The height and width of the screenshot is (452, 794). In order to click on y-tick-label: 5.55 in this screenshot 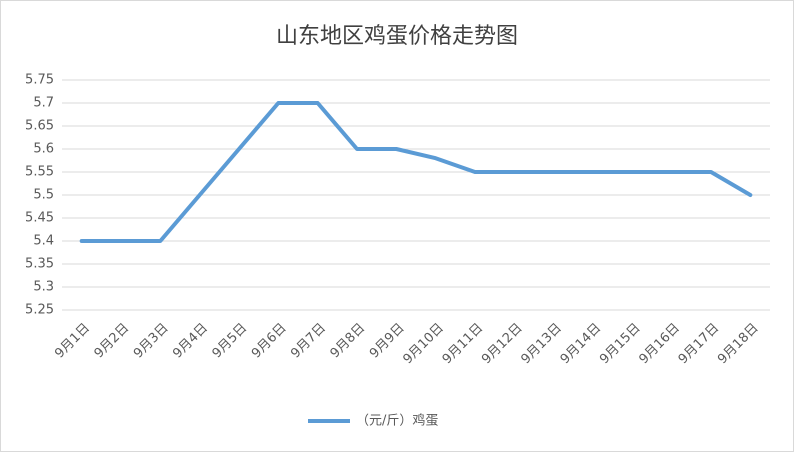, I will do `click(39, 172)`.